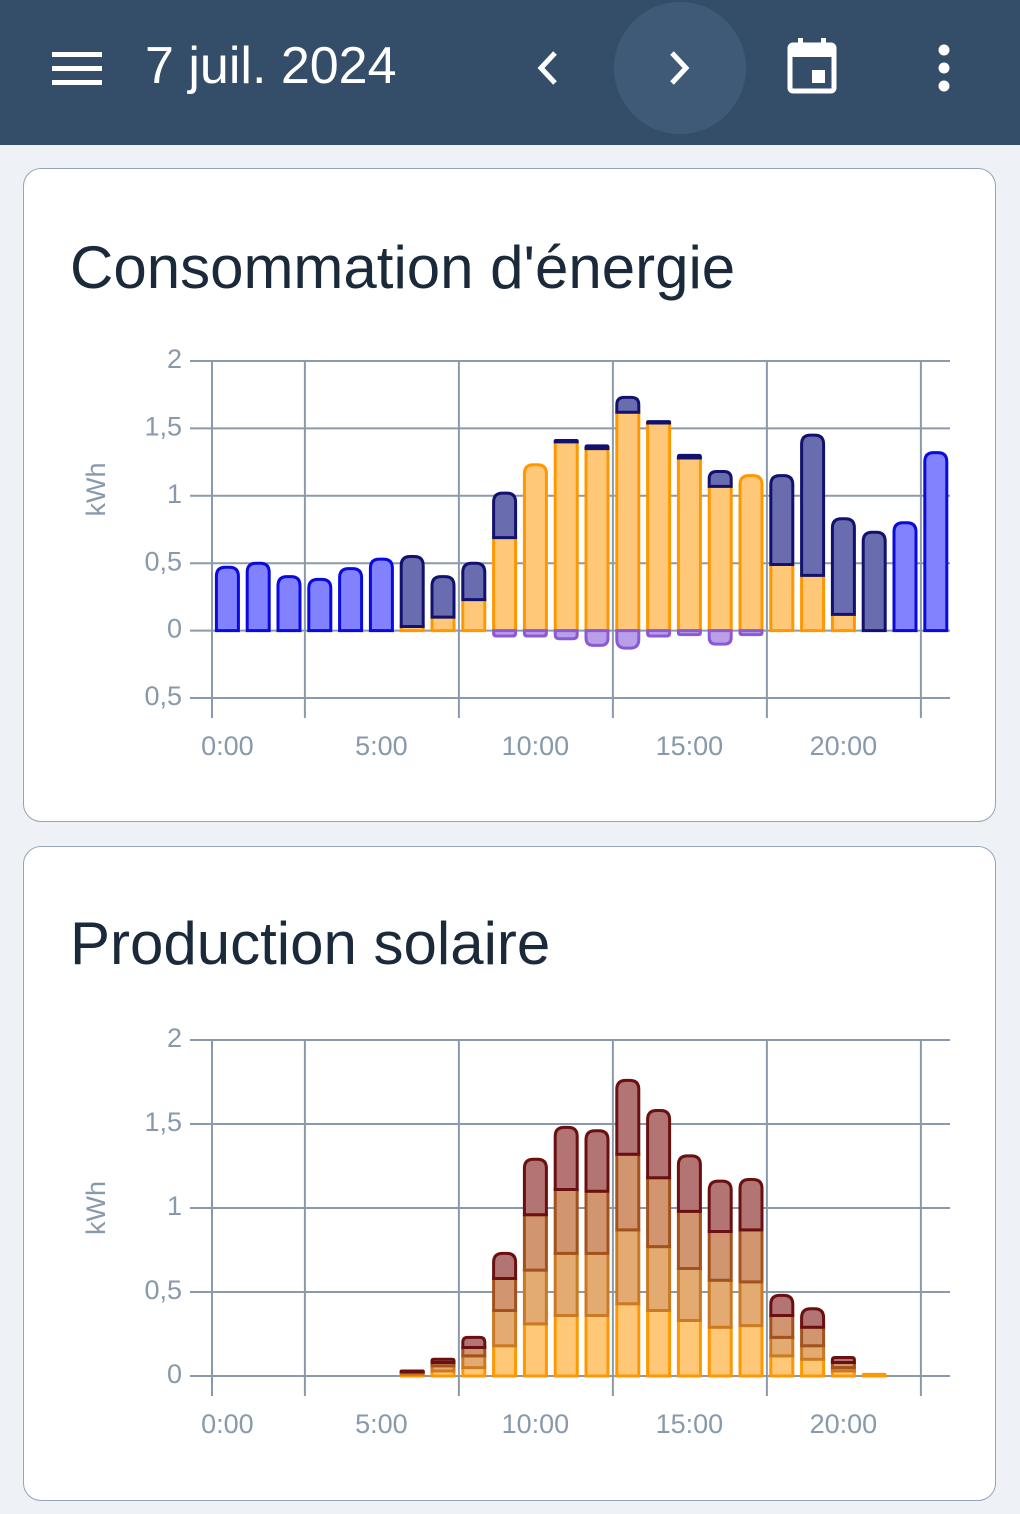 The width and height of the screenshot is (1020, 1514). What do you see at coordinates (680, 68) in the screenshot?
I see `next-button` at bounding box center [680, 68].